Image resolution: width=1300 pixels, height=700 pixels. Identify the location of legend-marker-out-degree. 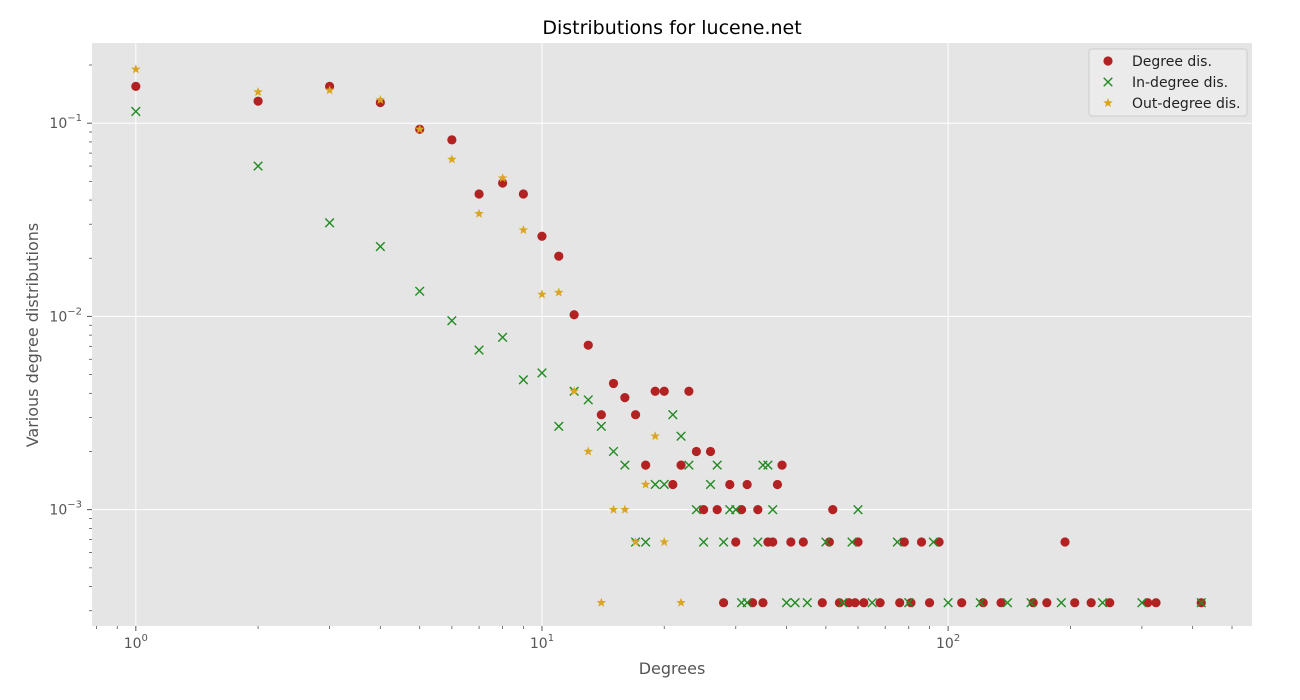
(1108, 103).